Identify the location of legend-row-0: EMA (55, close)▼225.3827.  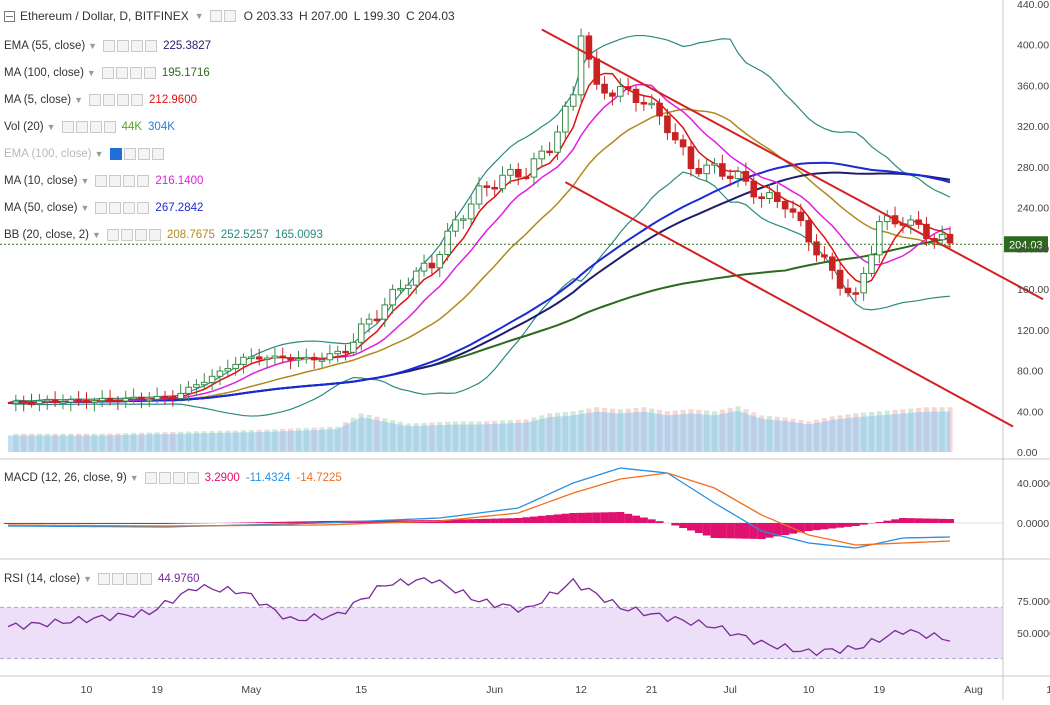
(110, 46).